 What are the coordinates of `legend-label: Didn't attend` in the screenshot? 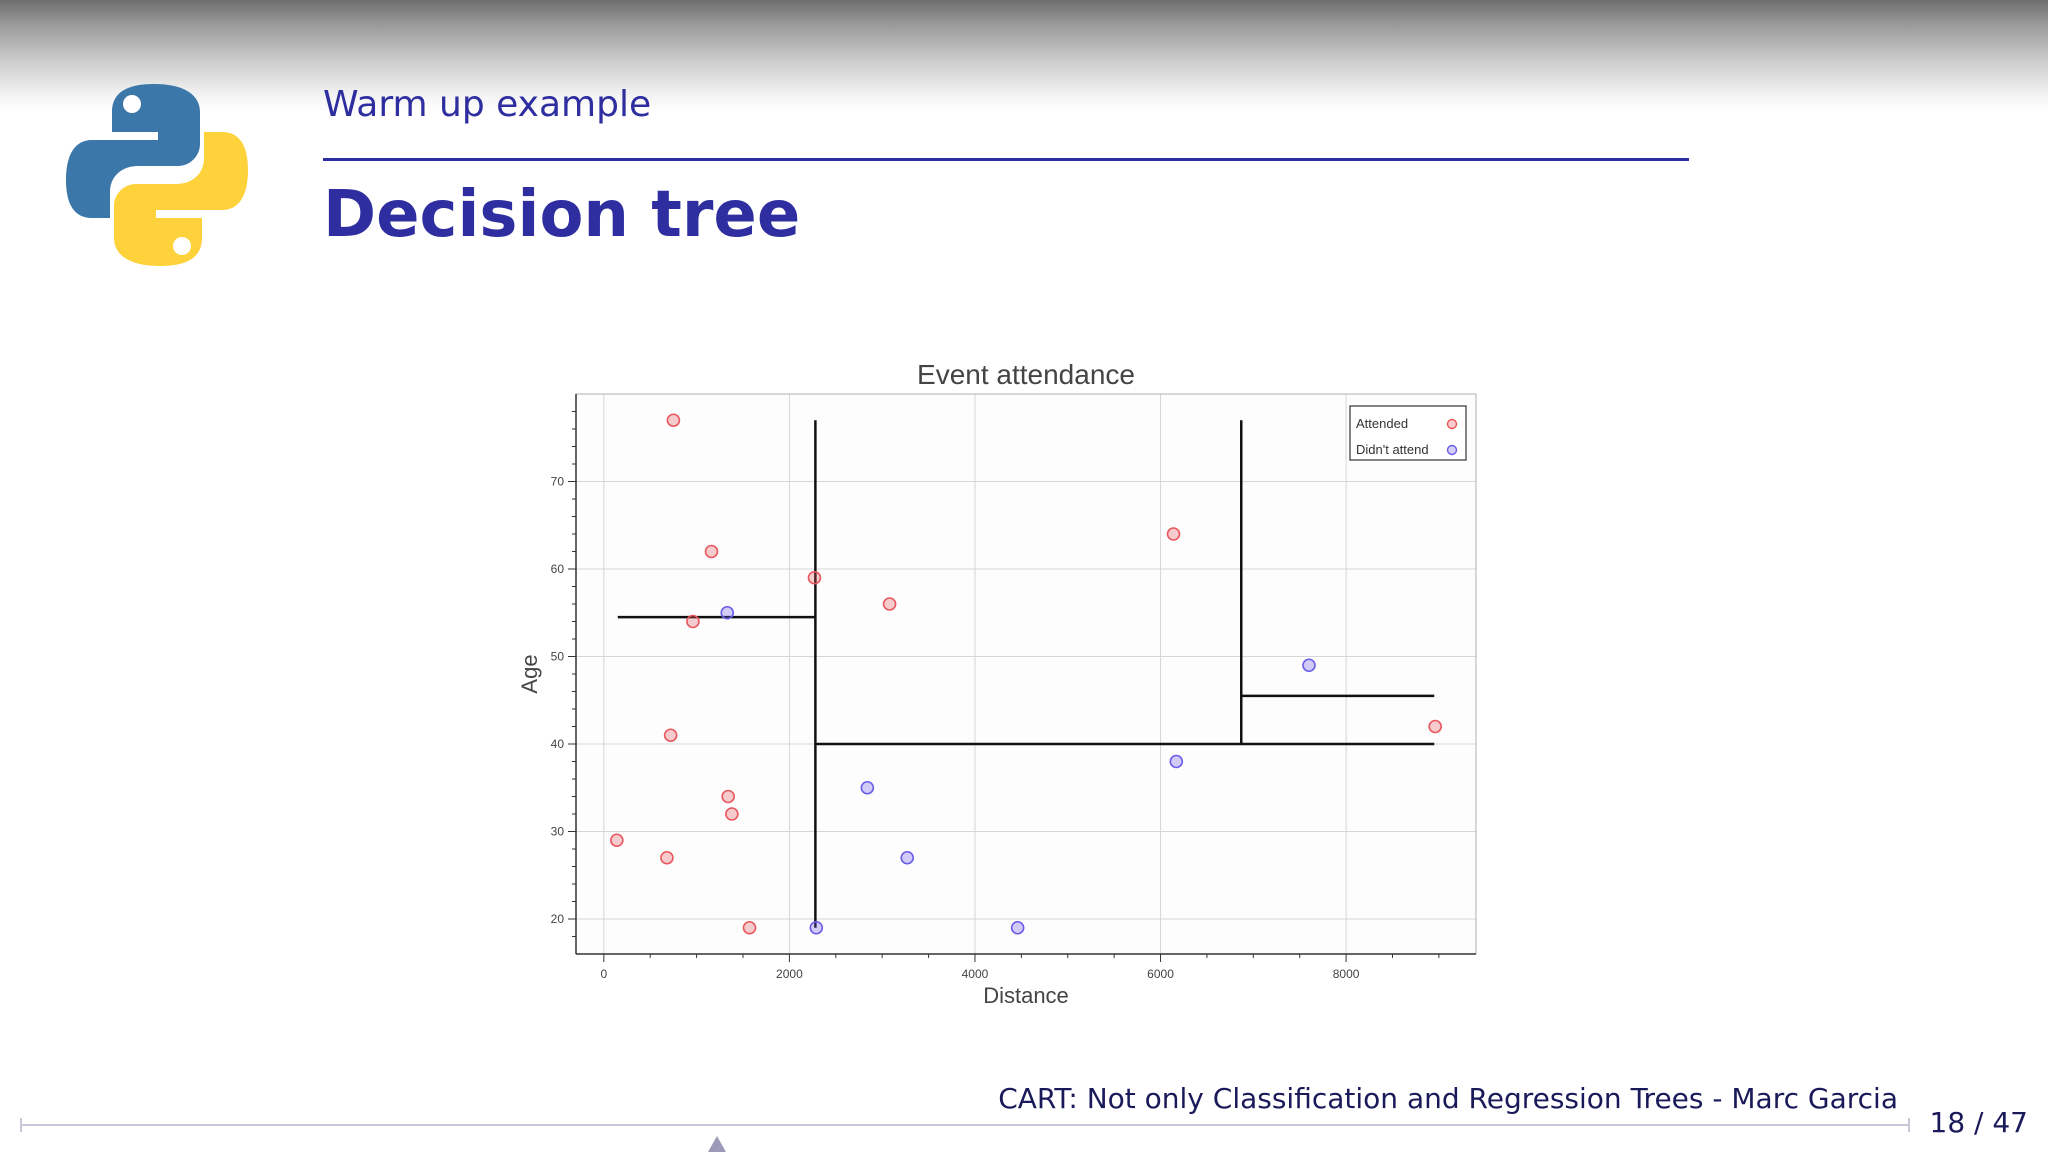 It's located at (1392, 449).